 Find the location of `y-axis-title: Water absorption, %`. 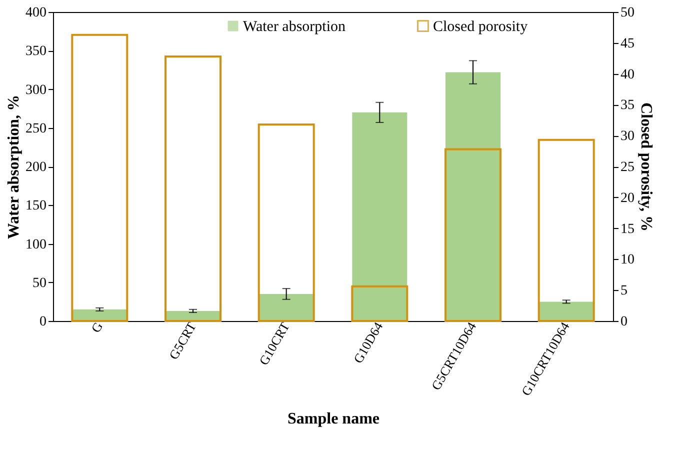

y-axis-title: Water absorption, % is located at coordinates (14, 167).